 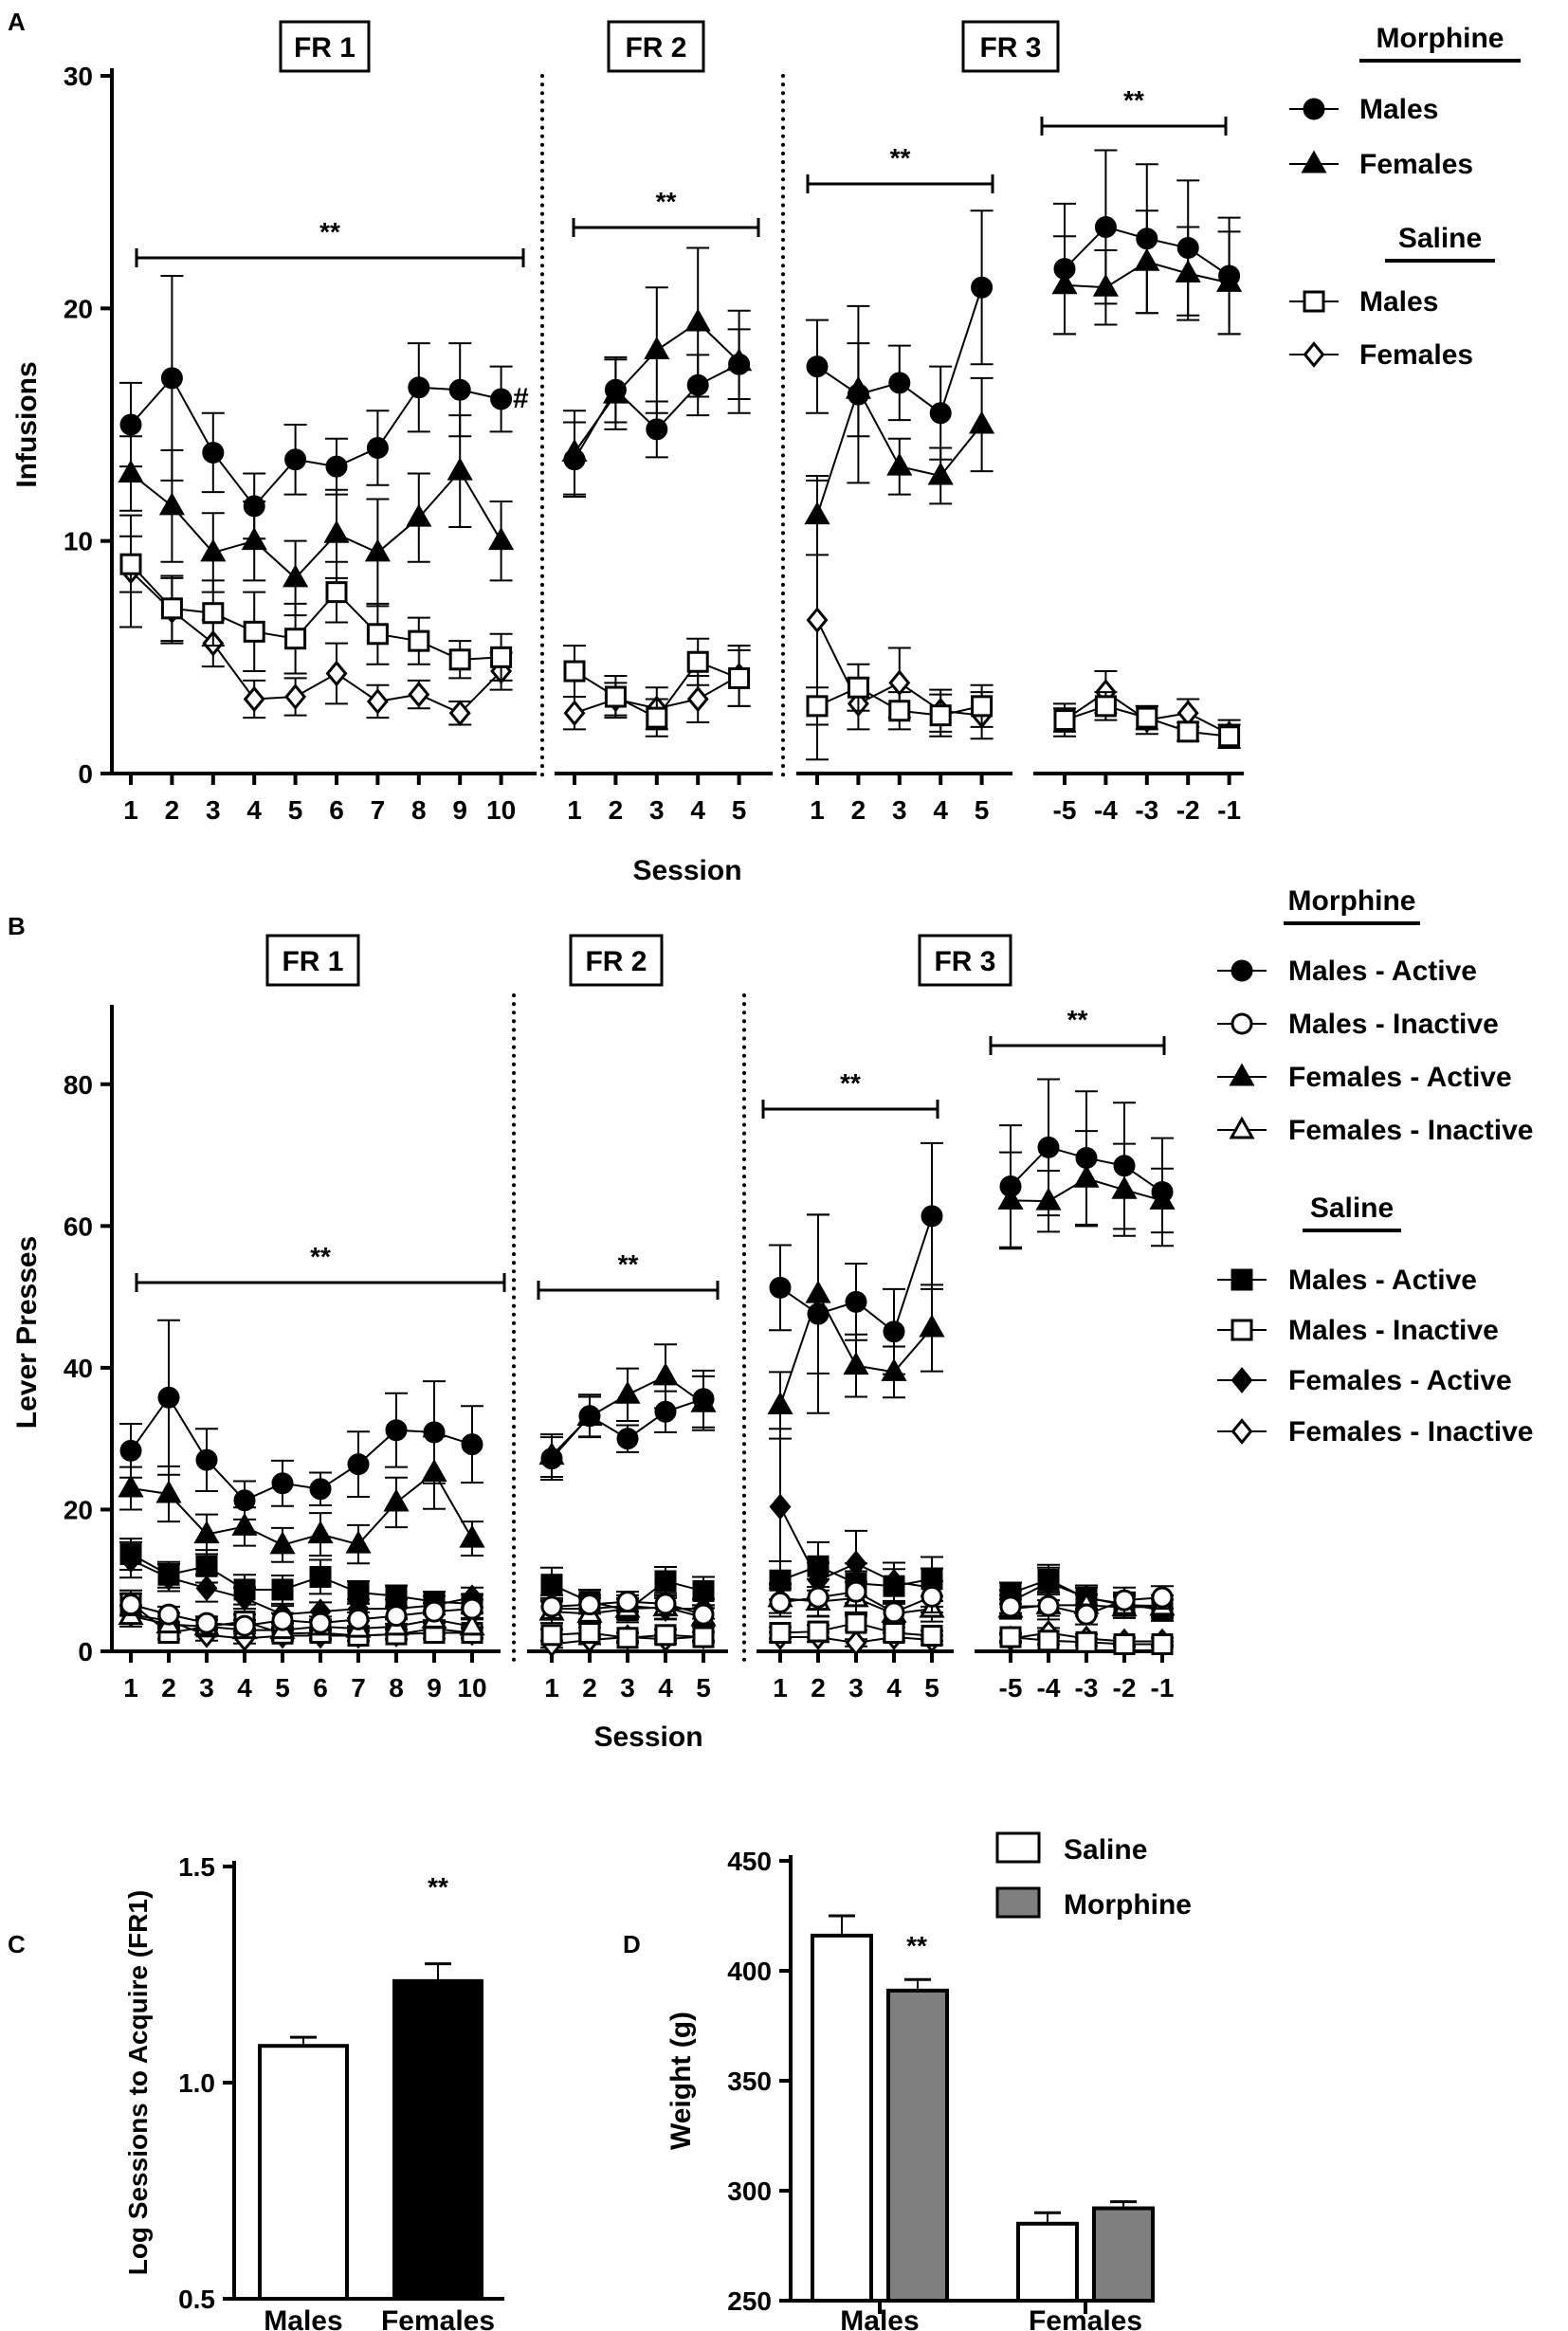 I want to click on legend-label: Females - Active, so click(x=1400, y=1077).